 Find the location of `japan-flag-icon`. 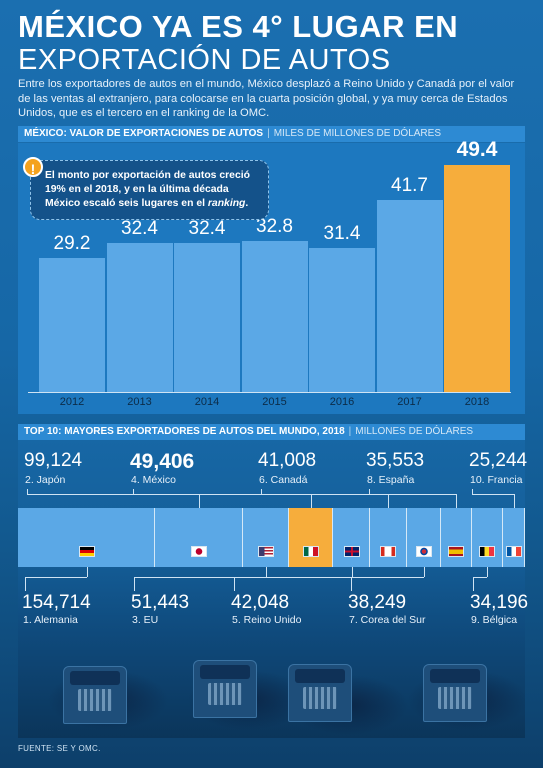

japan-flag-icon is located at coordinates (199, 551).